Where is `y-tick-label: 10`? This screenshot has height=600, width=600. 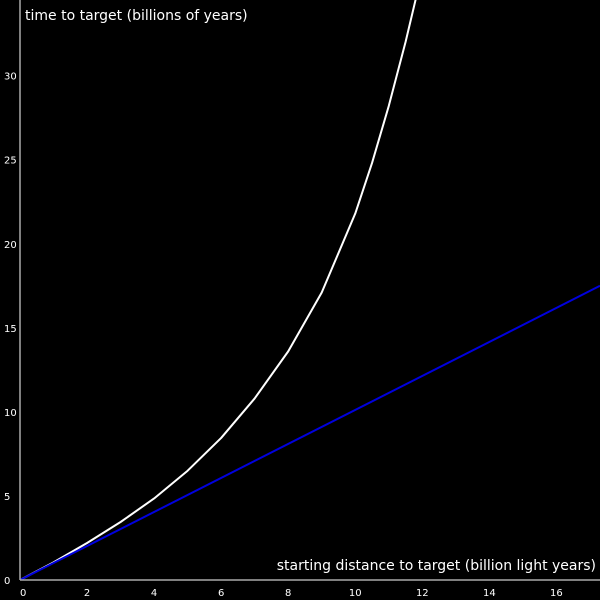 y-tick-label: 10 is located at coordinates (10, 413).